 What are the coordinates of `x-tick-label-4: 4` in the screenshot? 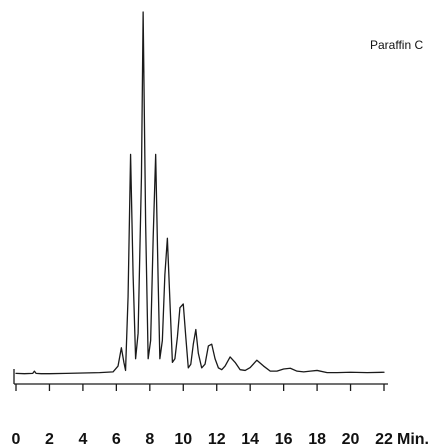 It's located at (82, 439).